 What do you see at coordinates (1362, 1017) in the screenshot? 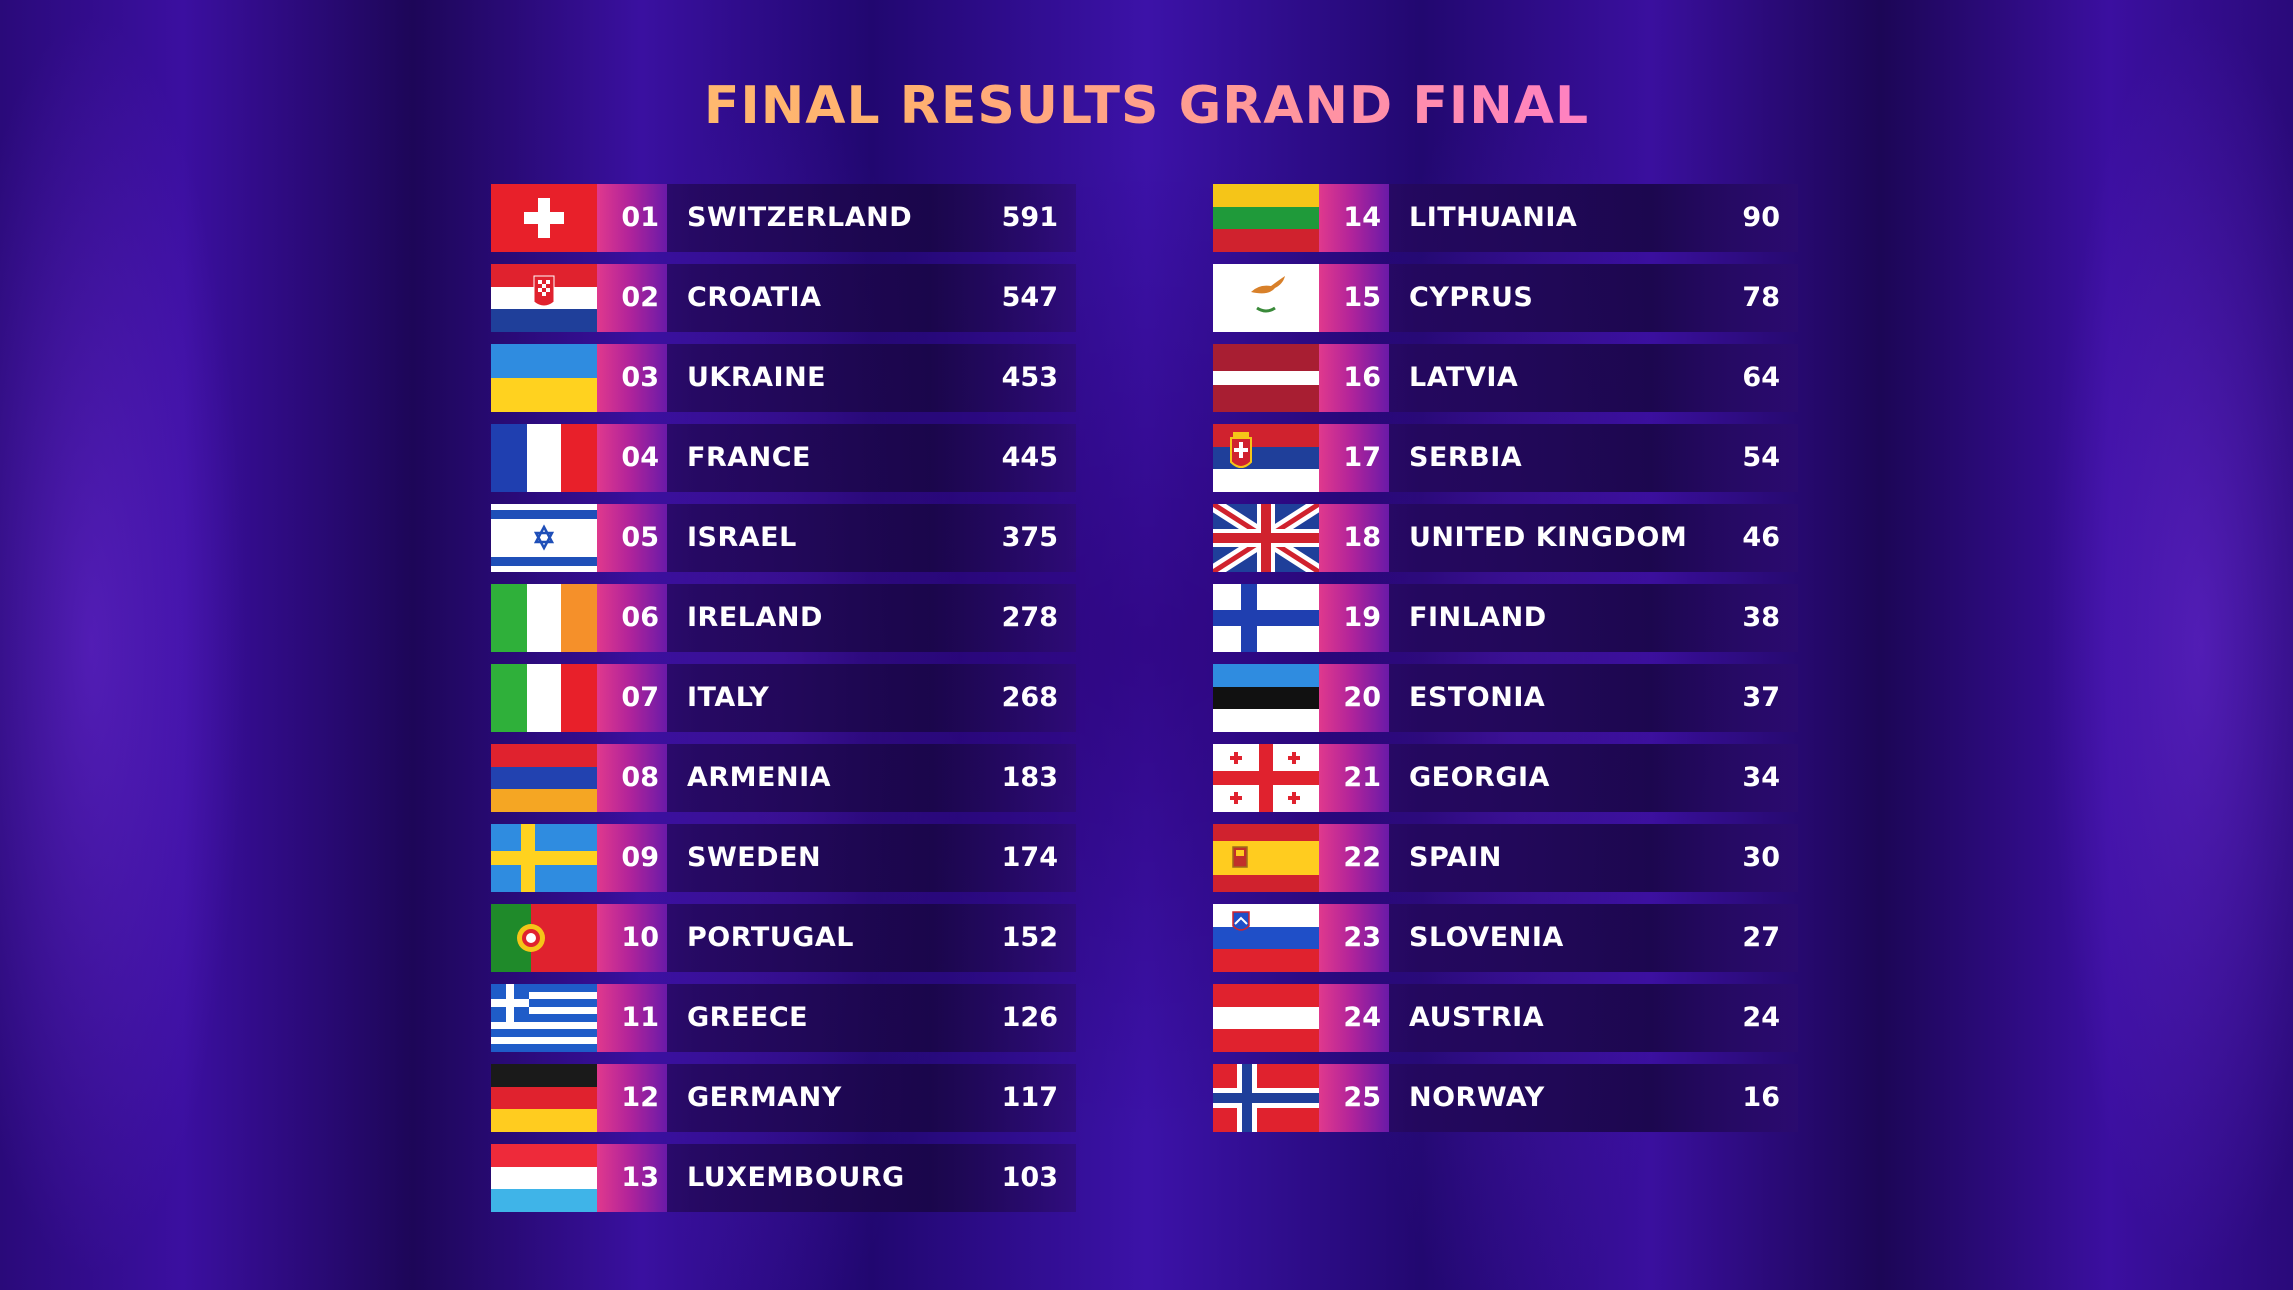
I see `rank-number: 24` at bounding box center [1362, 1017].